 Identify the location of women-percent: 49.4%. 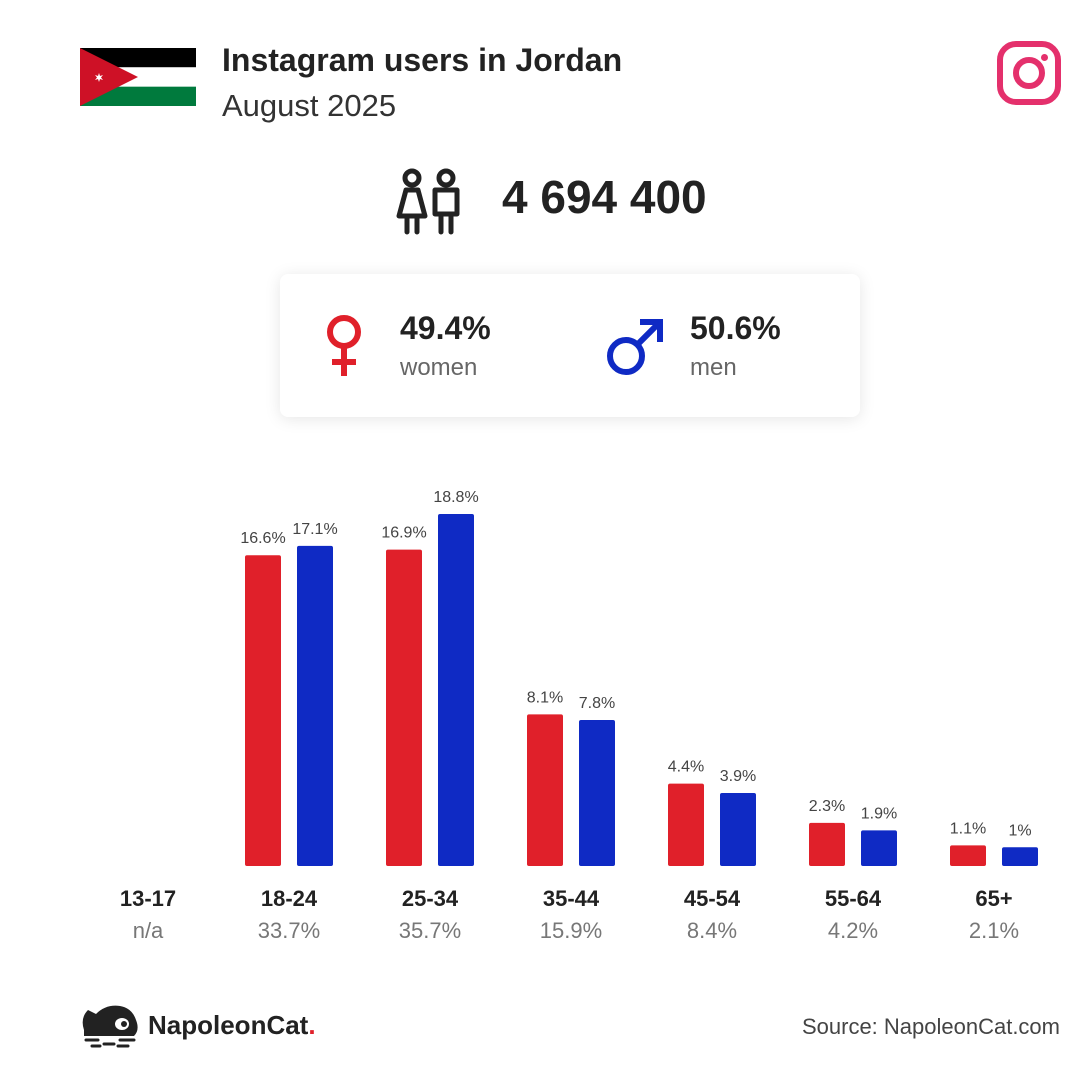
(445, 328).